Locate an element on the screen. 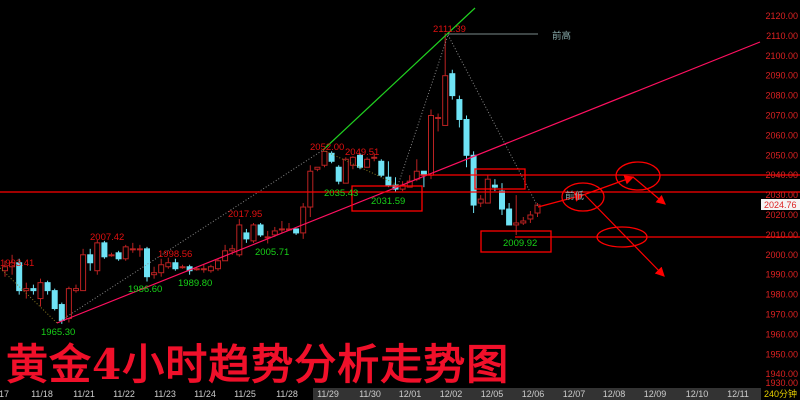 Image resolution: width=800 pixels, height=400 pixels. x-tick-label: 12/08 is located at coordinates (614, 394).